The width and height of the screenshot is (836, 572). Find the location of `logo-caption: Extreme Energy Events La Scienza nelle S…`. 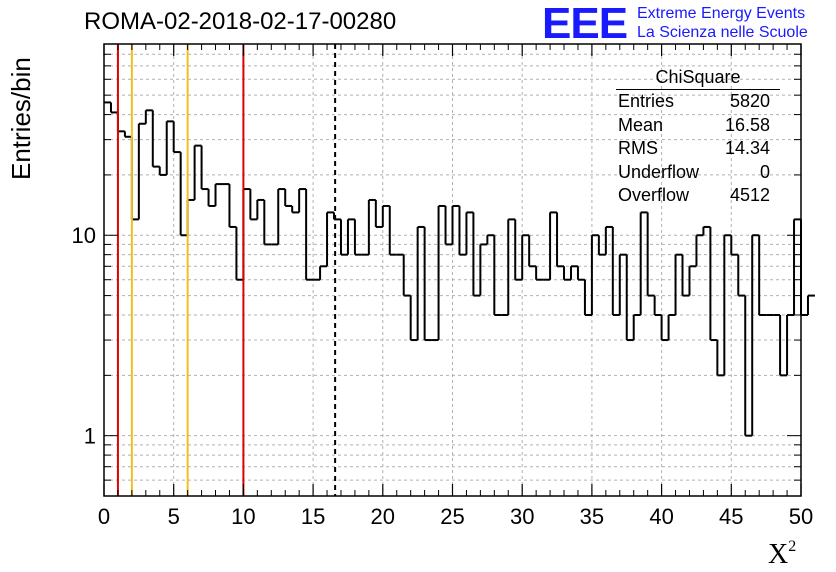

logo-caption: Extreme Energy Events La Scienza nelle S… is located at coordinates (722, 23).